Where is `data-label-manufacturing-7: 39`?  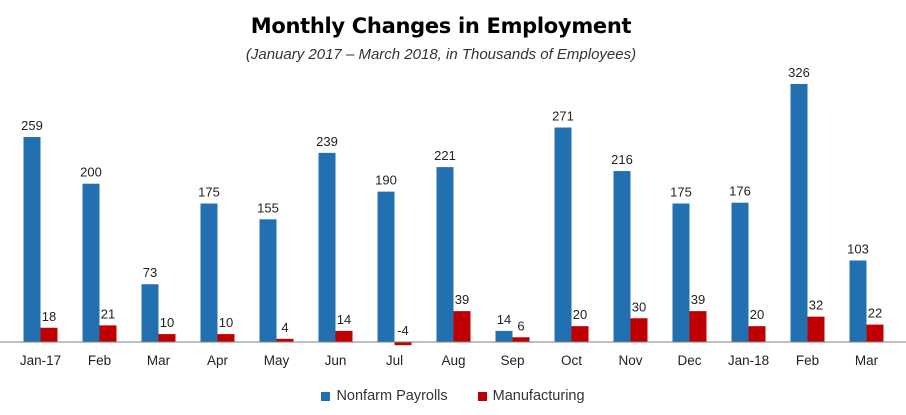 data-label-manufacturing-7: 39 is located at coordinates (462, 299).